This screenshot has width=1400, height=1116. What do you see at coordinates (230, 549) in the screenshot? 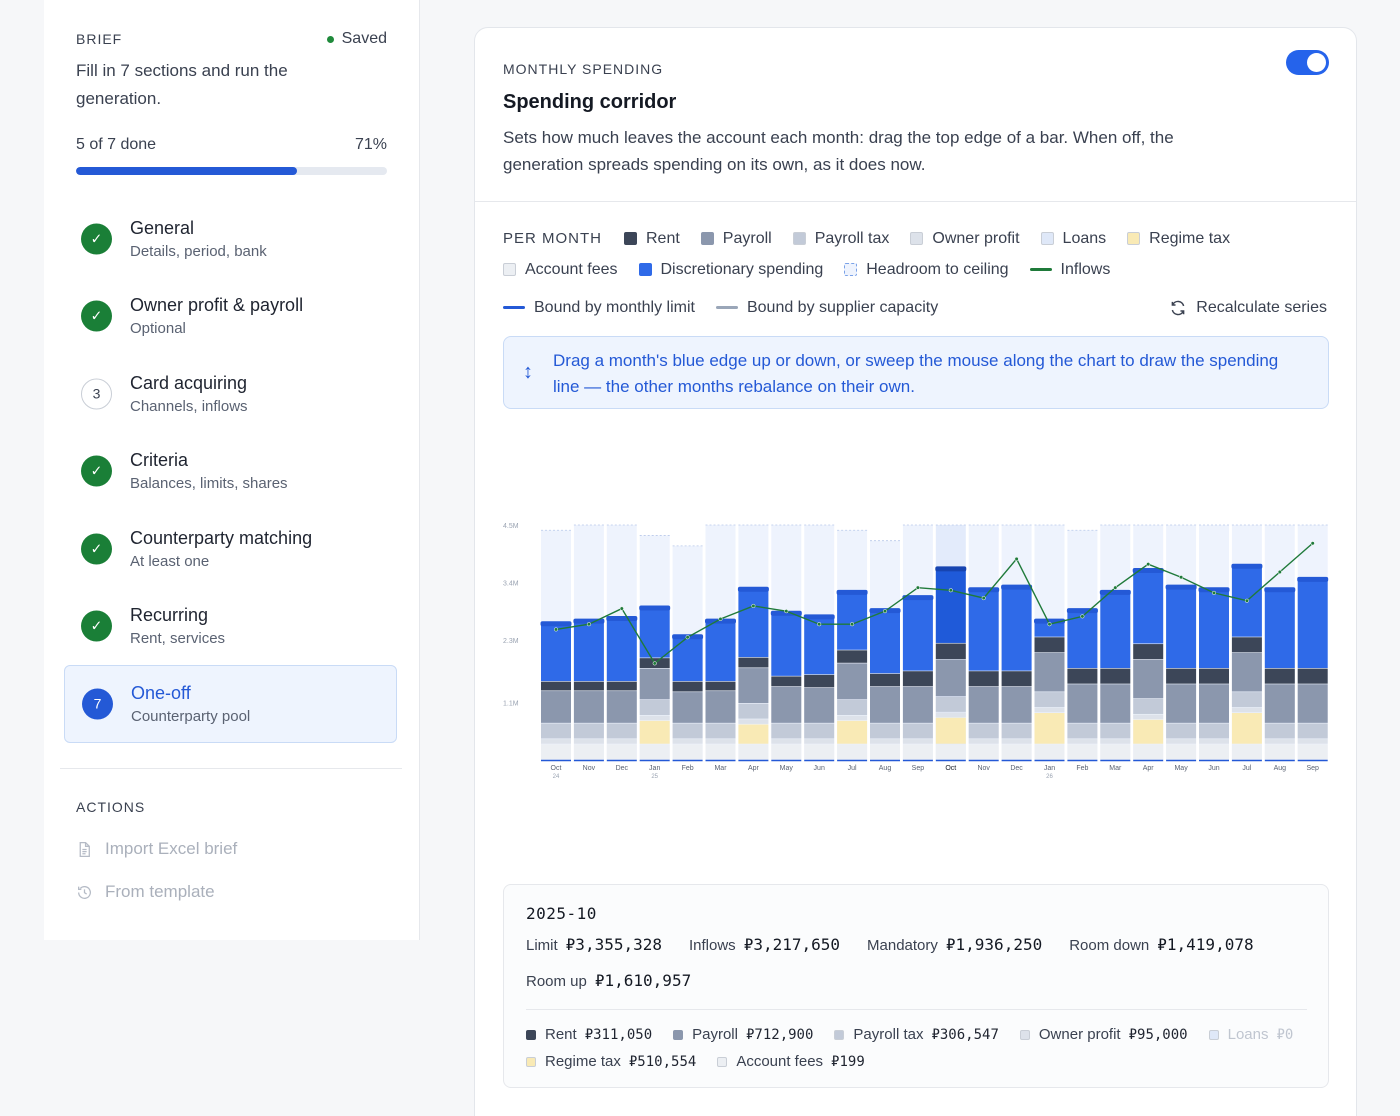
I see `step-item: ✓ Counterparty matching At least one` at bounding box center [230, 549].